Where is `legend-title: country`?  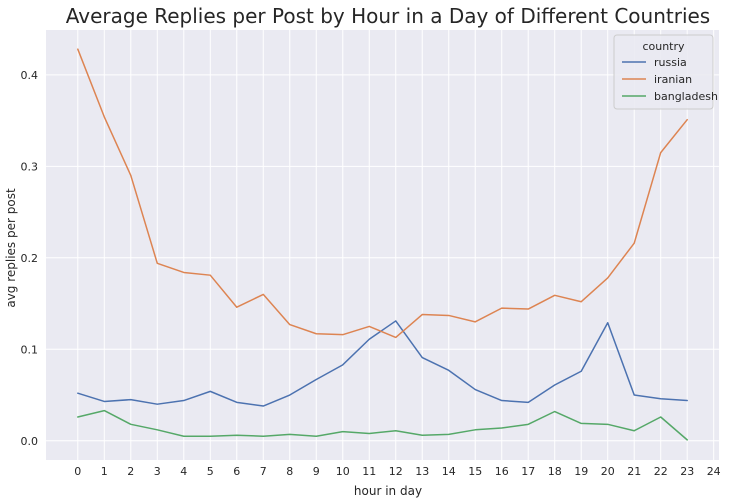
legend-title: country is located at coordinates (663, 46).